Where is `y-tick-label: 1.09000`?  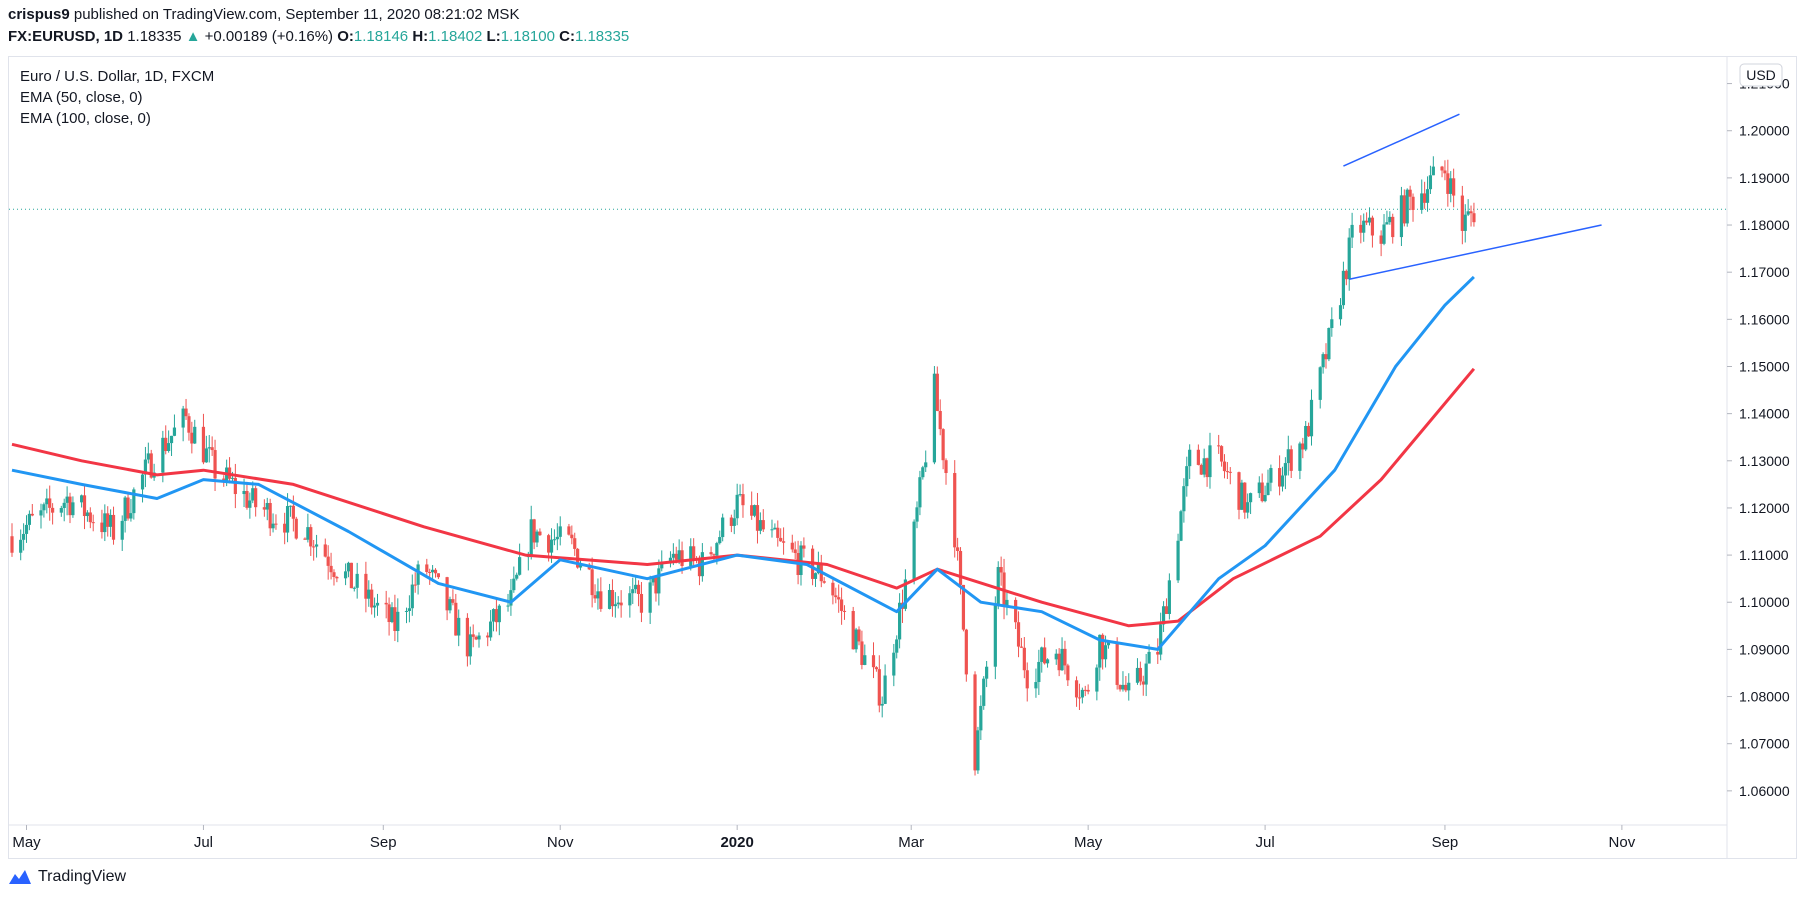
y-tick-label: 1.09000 is located at coordinates (1764, 649).